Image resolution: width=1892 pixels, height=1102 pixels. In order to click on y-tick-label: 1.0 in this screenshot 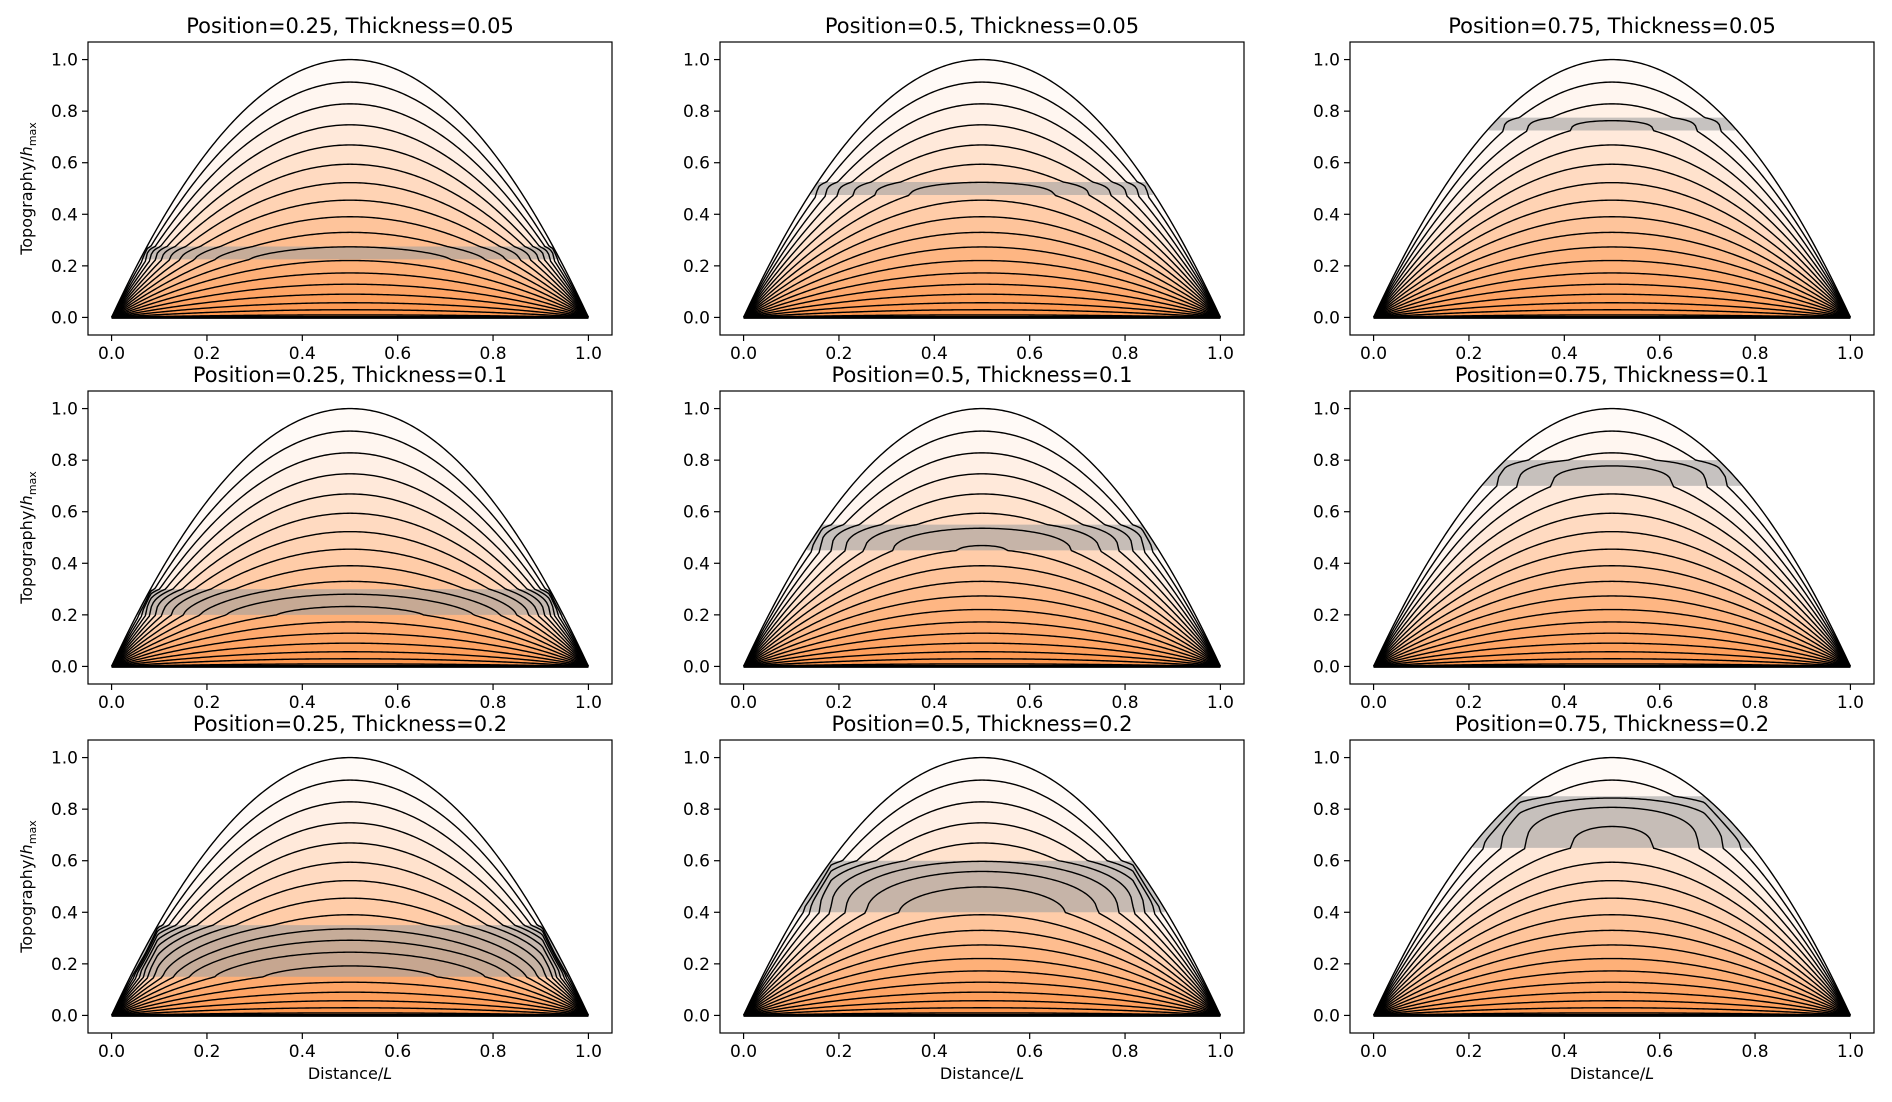, I will do `click(696, 61)`.